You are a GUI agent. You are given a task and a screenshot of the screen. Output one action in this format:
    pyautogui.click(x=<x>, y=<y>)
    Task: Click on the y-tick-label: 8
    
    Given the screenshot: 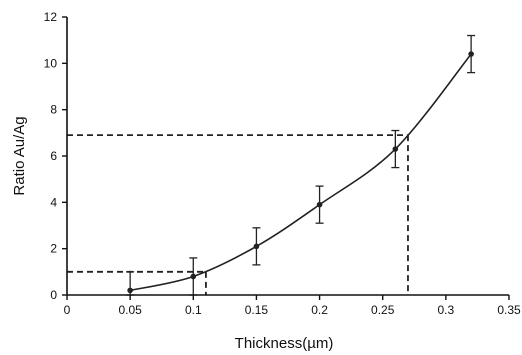 What is the action you would take?
    pyautogui.click(x=53, y=110)
    